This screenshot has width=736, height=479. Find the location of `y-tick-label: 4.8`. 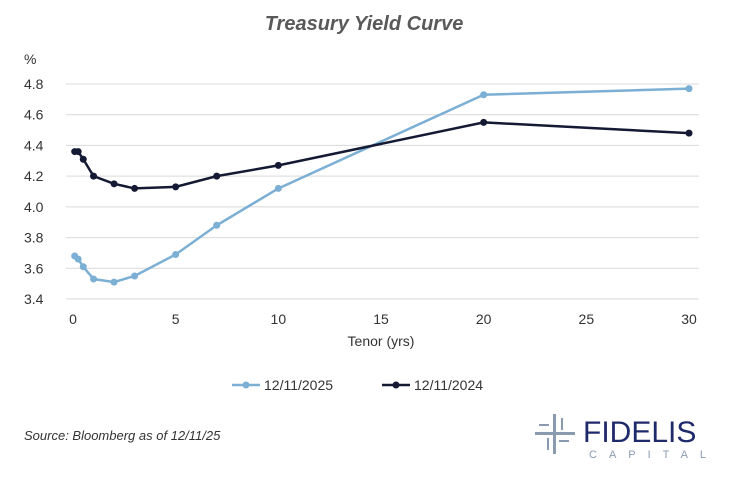

y-tick-label: 4.8 is located at coordinates (34, 84).